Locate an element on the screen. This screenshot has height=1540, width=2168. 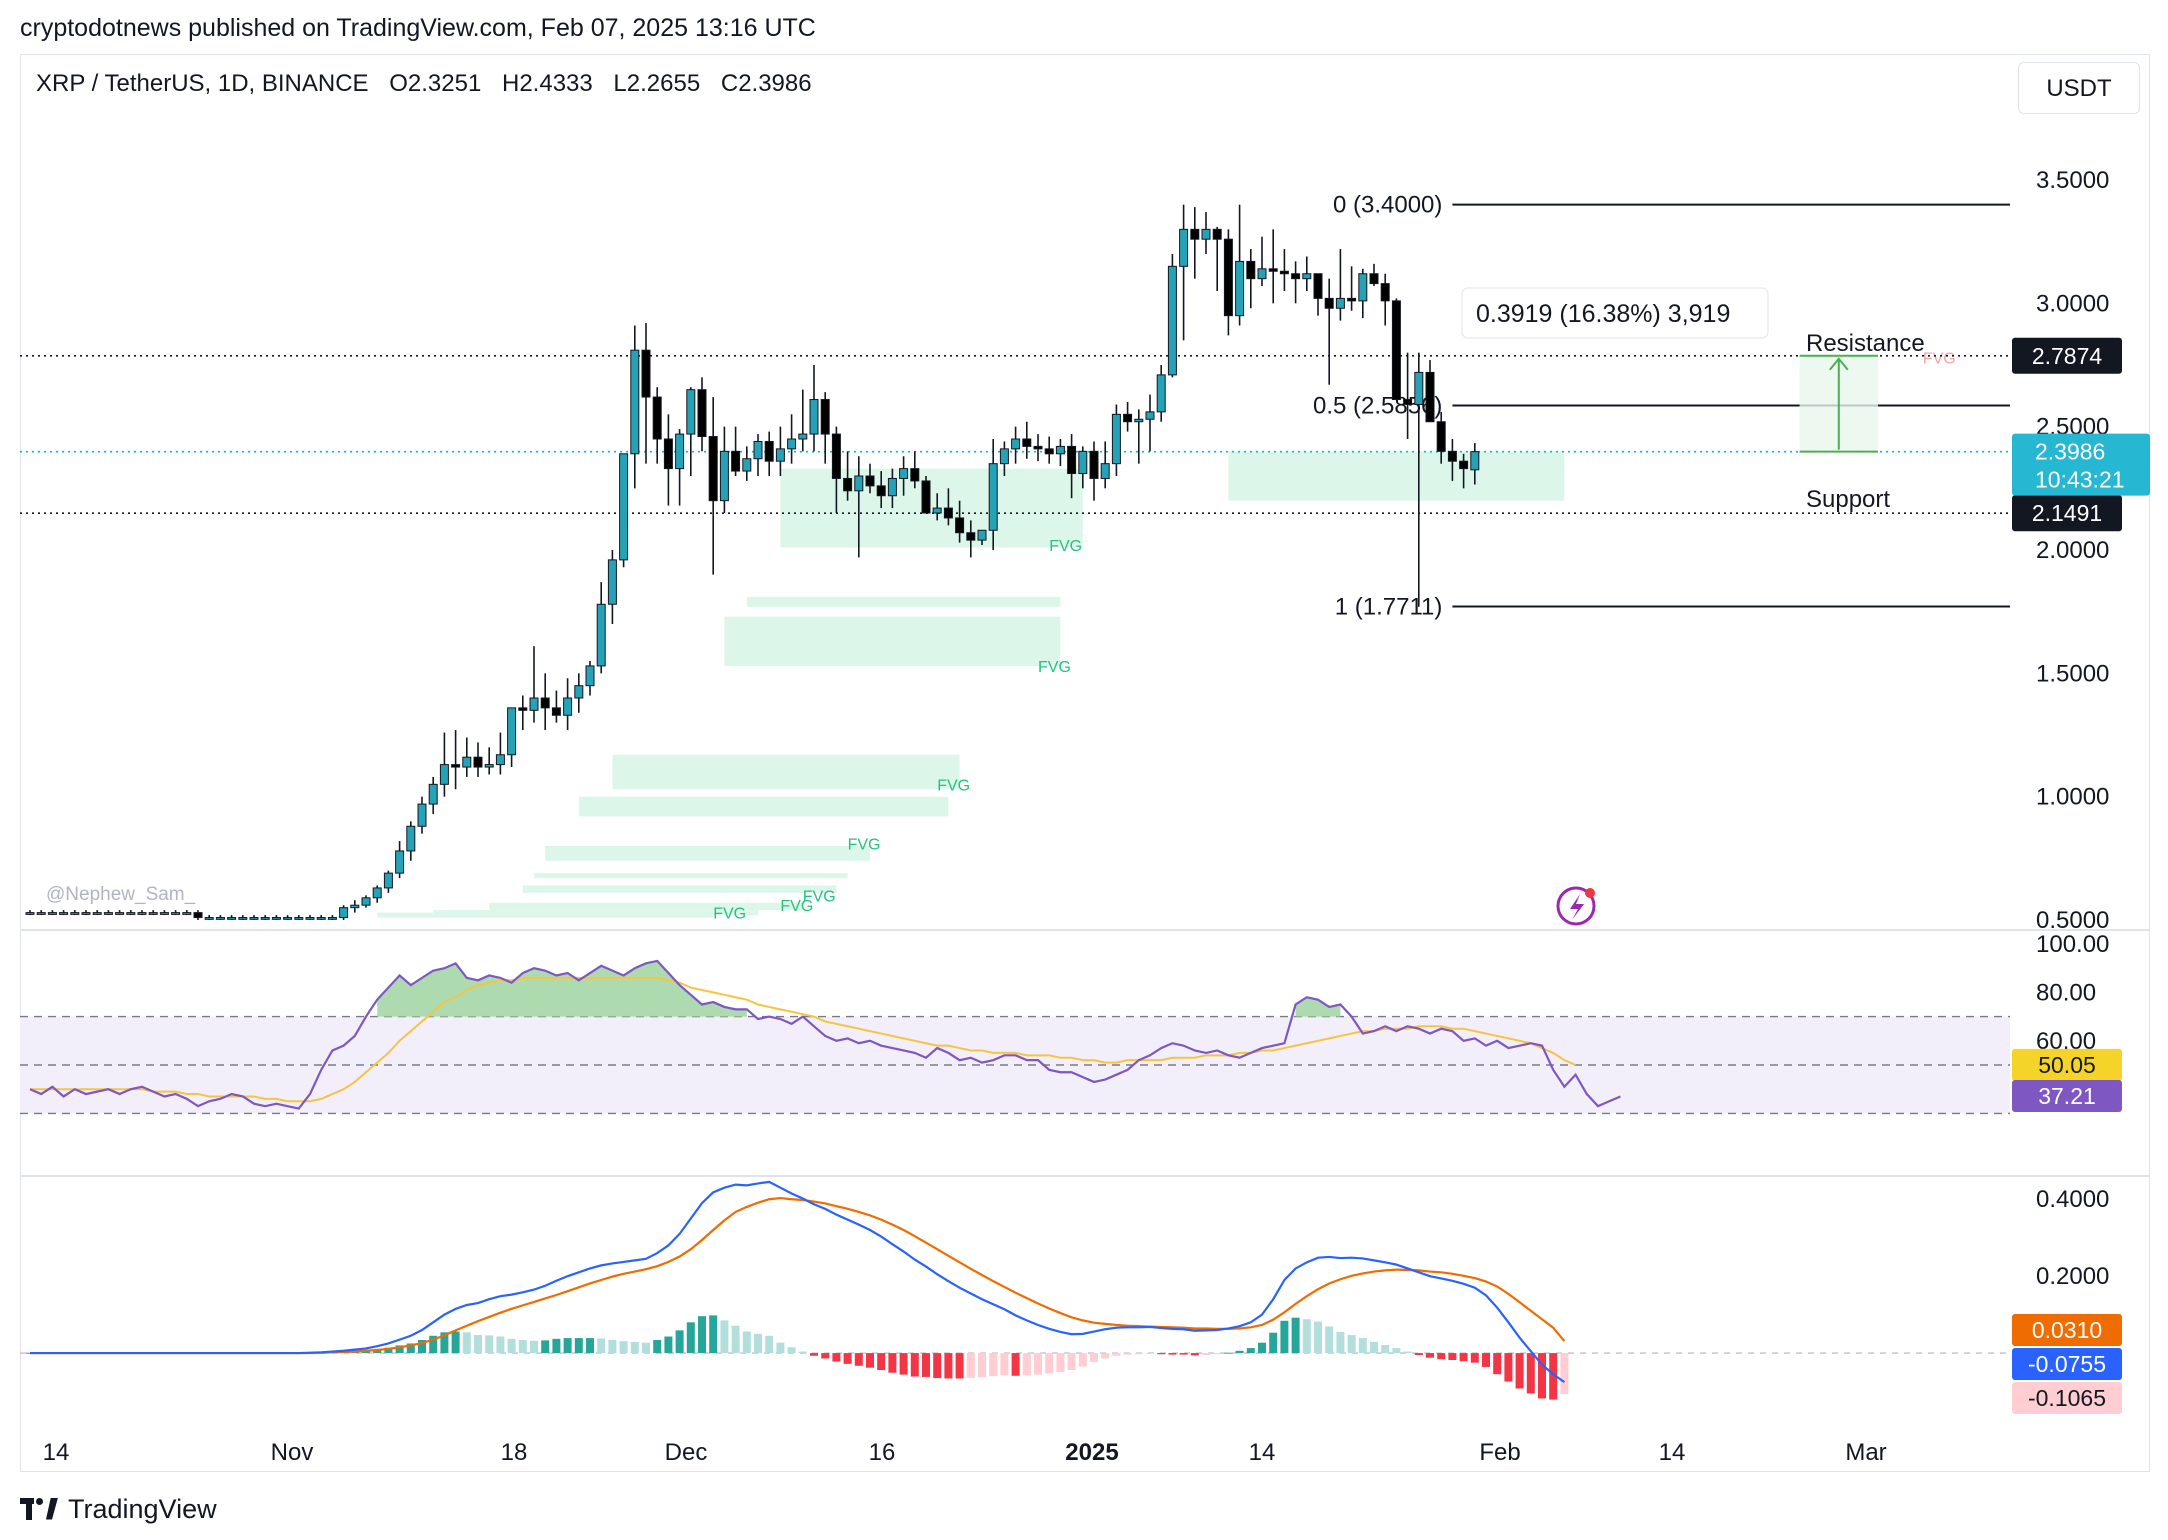
watermark: @Nephew_Sam_ is located at coordinates (121, 894).